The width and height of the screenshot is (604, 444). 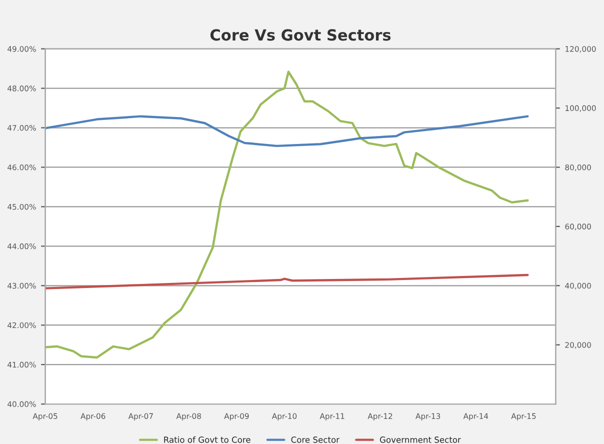 What do you see at coordinates (207, 439) in the screenshot?
I see `legend-label: Ratio of Govt to Core` at bounding box center [207, 439].